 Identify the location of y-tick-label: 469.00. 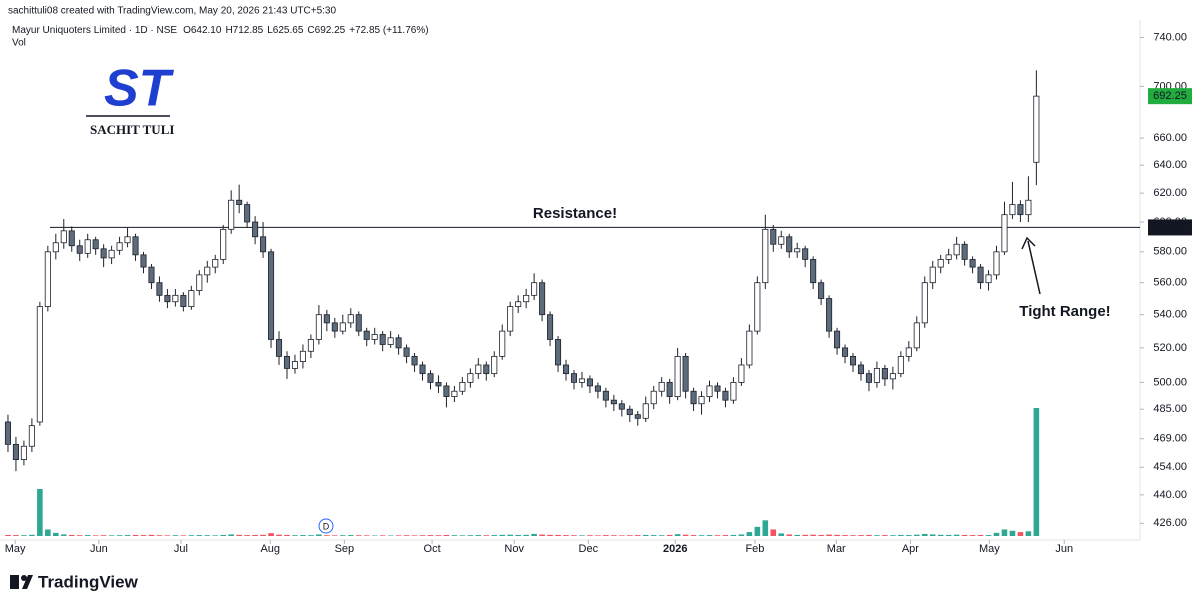
(1170, 439).